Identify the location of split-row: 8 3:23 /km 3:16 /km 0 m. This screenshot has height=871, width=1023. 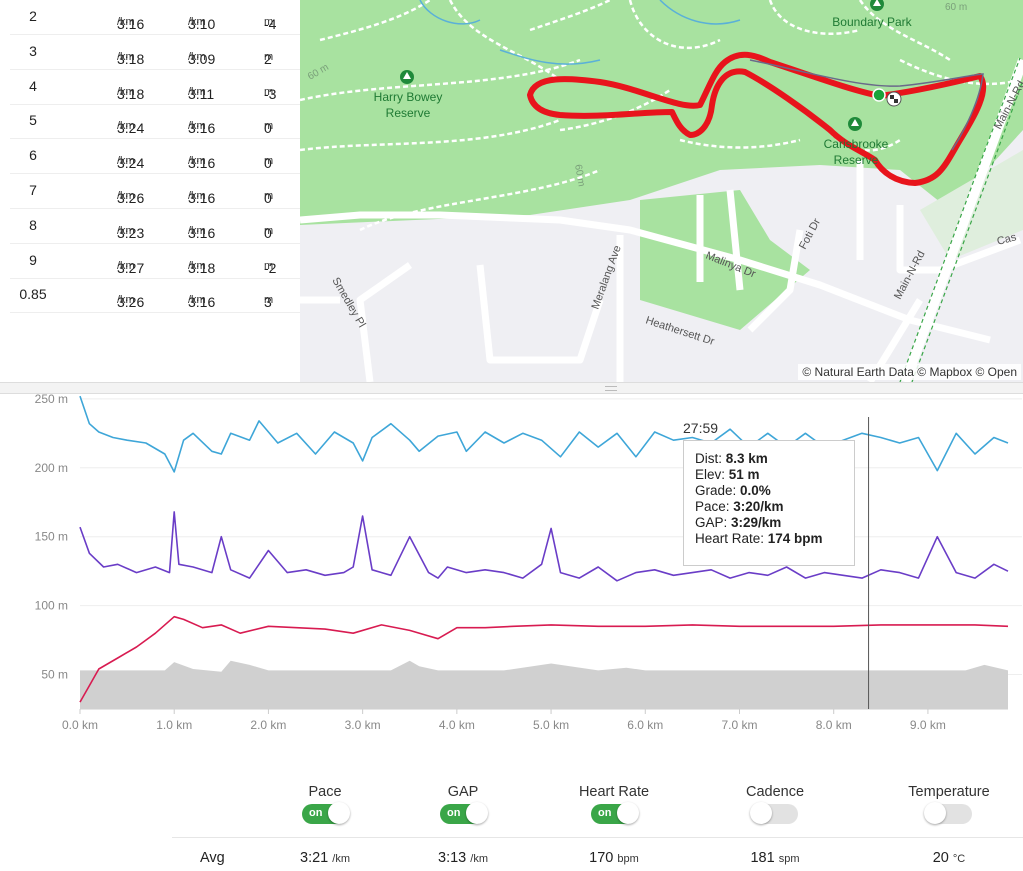
(155, 226).